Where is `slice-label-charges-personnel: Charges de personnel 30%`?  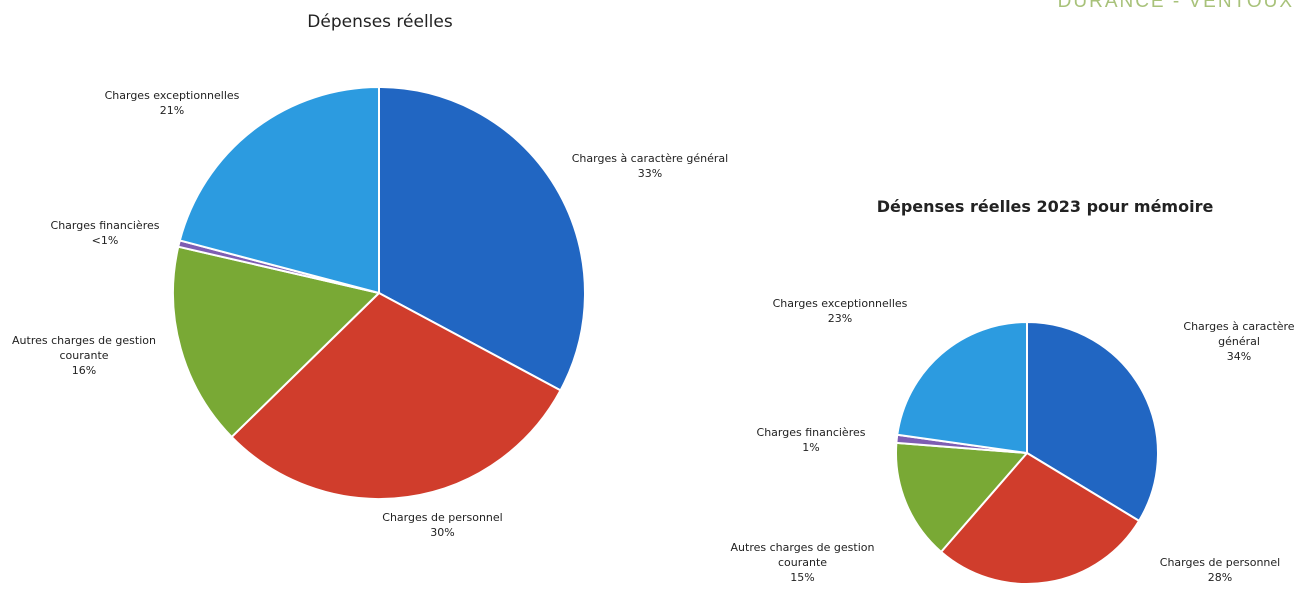 slice-label-charges-personnel: Charges de personnel 30% is located at coordinates (442, 525).